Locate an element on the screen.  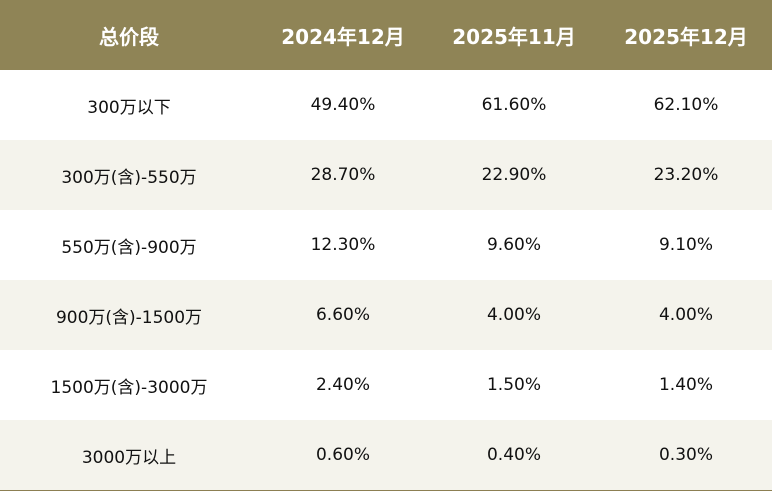
value-cell: 28.70% is located at coordinates (343, 175).